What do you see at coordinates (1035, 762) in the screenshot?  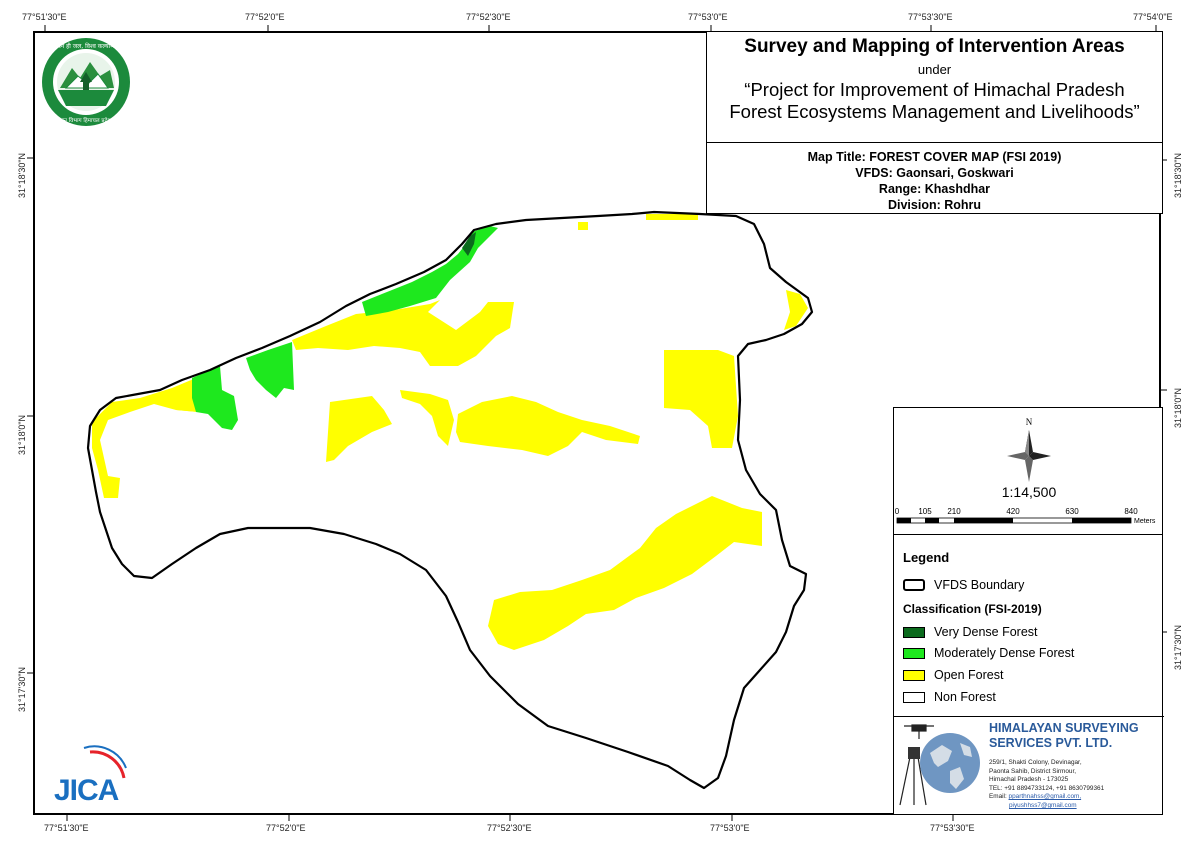 I see `company-address-line-1: 259/1, Shakti Colony, Devinagar,` at bounding box center [1035, 762].